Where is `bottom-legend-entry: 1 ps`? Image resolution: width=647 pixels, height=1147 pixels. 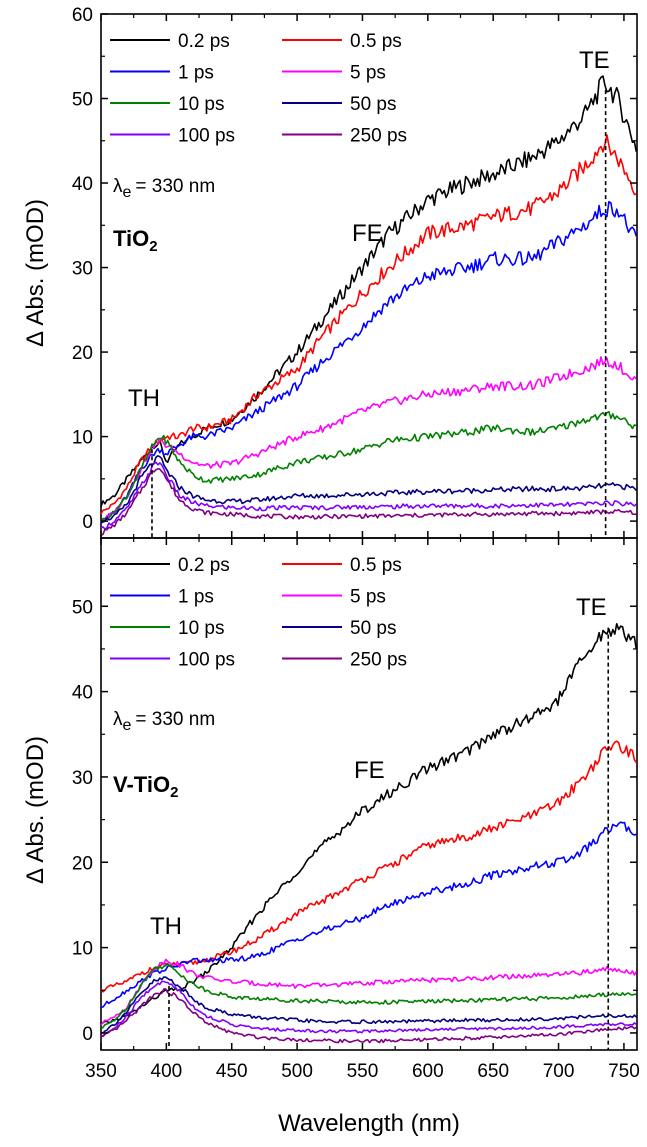 bottom-legend-entry: 1 ps is located at coordinates (196, 597).